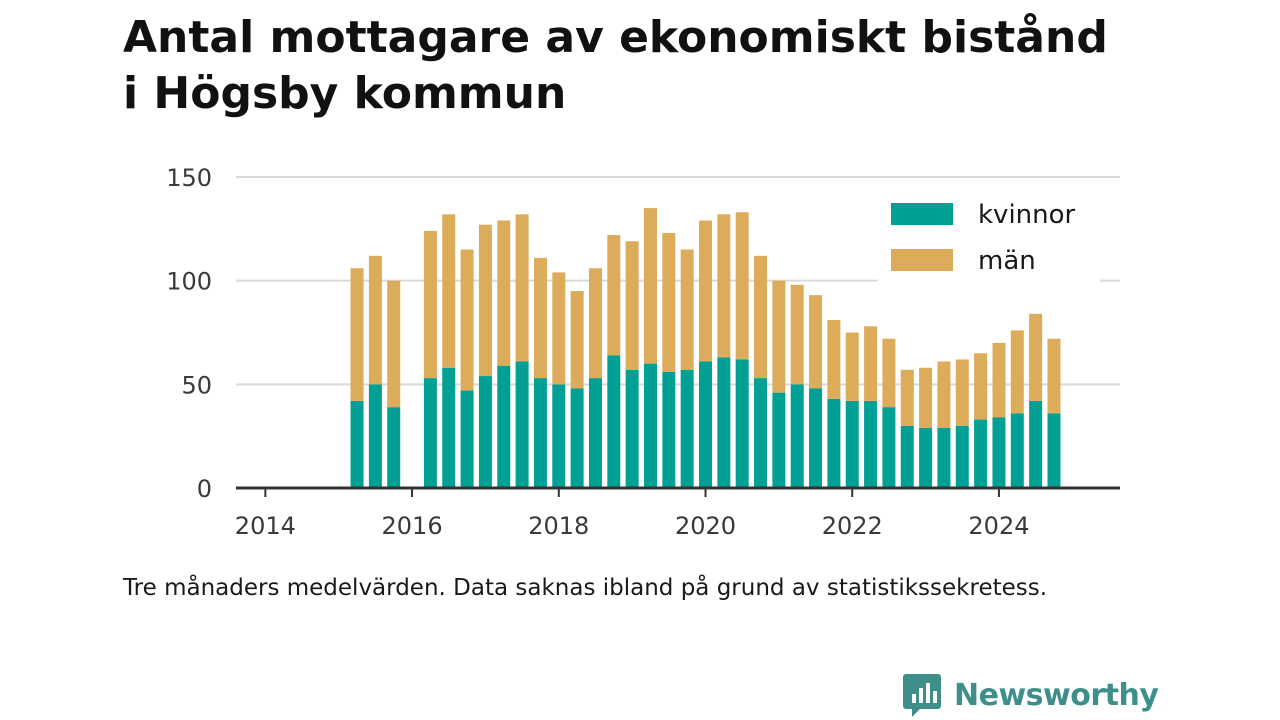 The width and height of the screenshot is (1280, 720). I want to click on x-tick-label: 2016, so click(412, 526).